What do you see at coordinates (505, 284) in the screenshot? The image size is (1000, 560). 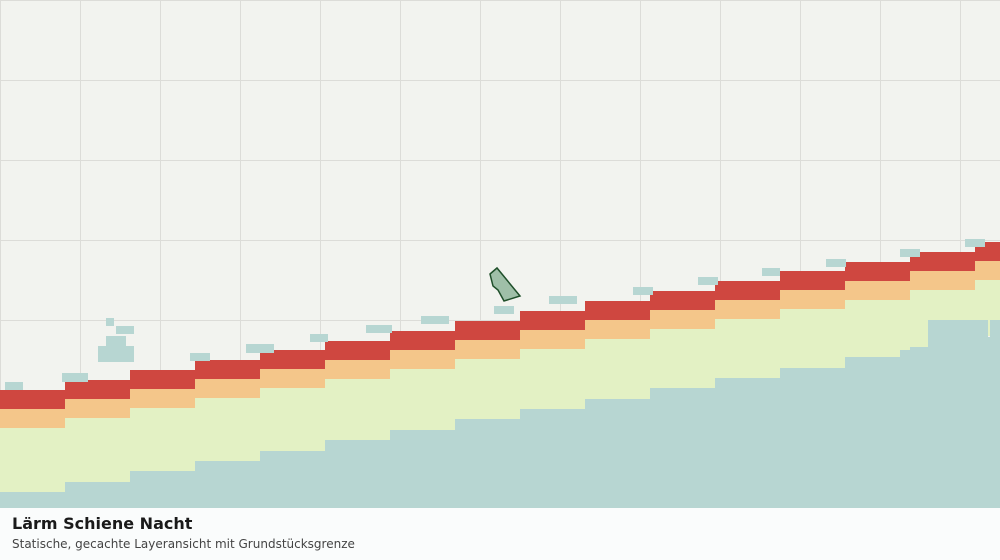 I see `parcel-boundary` at bounding box center [505, 284].